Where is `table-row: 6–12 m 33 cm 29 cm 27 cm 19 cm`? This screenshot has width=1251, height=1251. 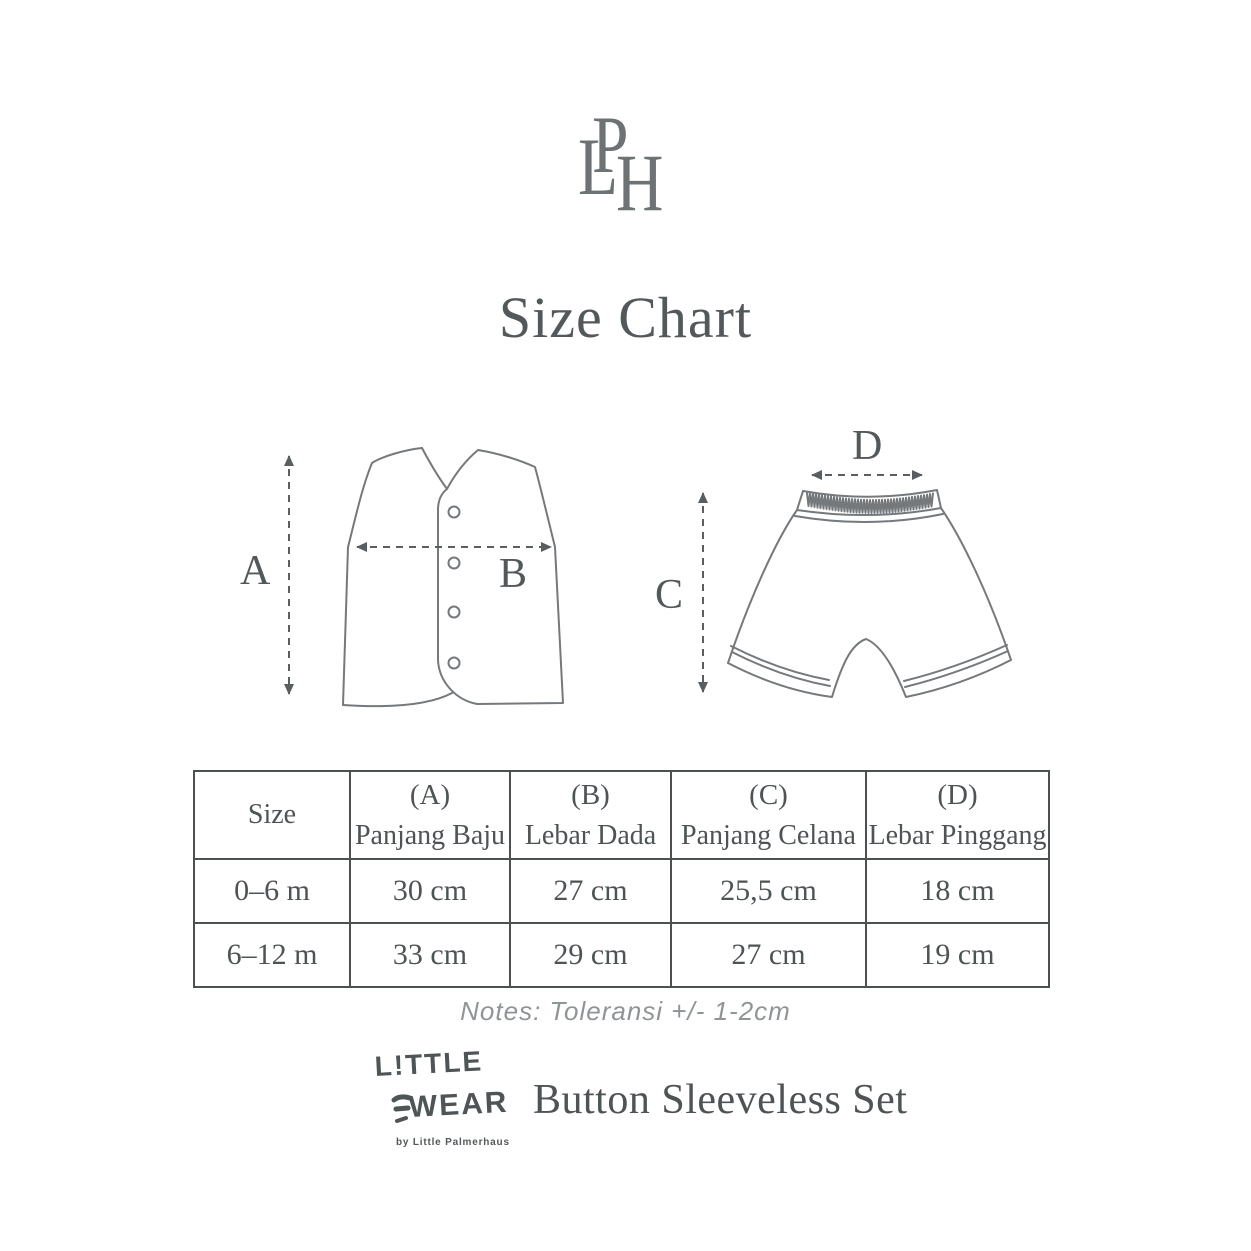 table-row: 6–12 m 33 cm 29 cm 27 cm 19 cm is located at coordinates (621, 955).